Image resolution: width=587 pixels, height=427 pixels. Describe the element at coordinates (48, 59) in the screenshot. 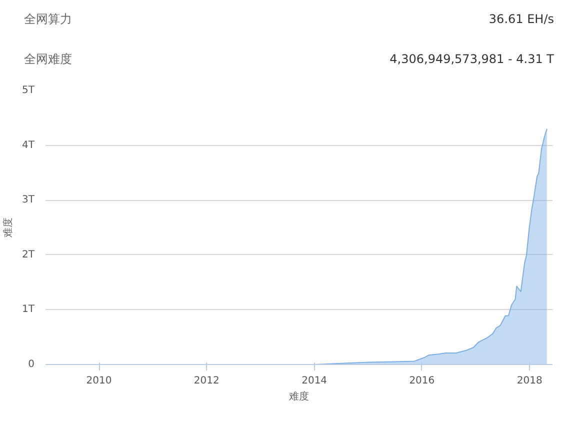

I see `text: 全网难度` at that location.